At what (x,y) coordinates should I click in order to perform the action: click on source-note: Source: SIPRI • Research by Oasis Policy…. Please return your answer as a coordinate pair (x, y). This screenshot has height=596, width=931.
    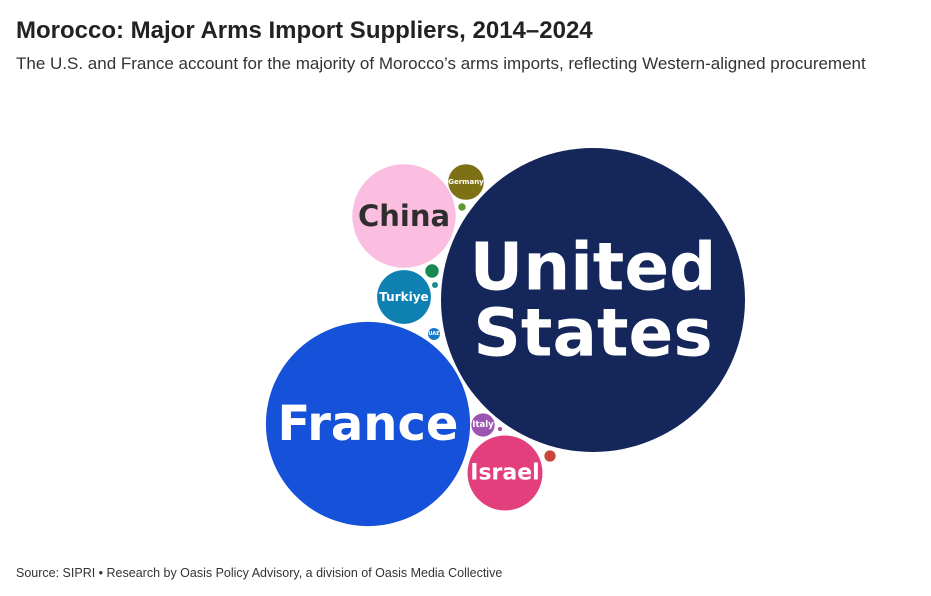
    Looking at the image, I should click on (259, 573).